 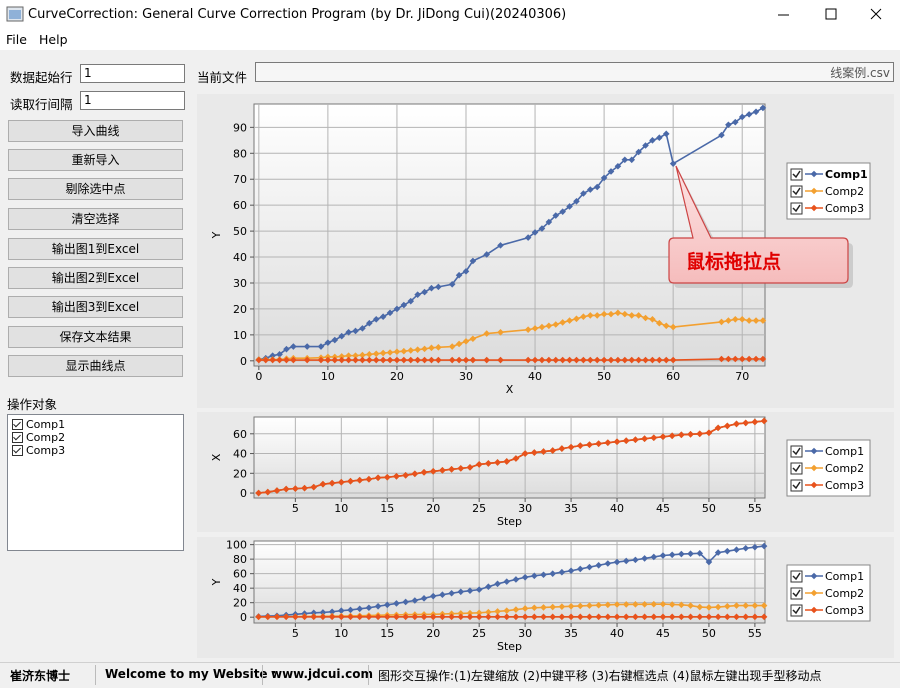 What do you see at coordinates (95, 249) in the screenshot?
I see `button: 输出图1到Excel` at bounding box center [95, 249].